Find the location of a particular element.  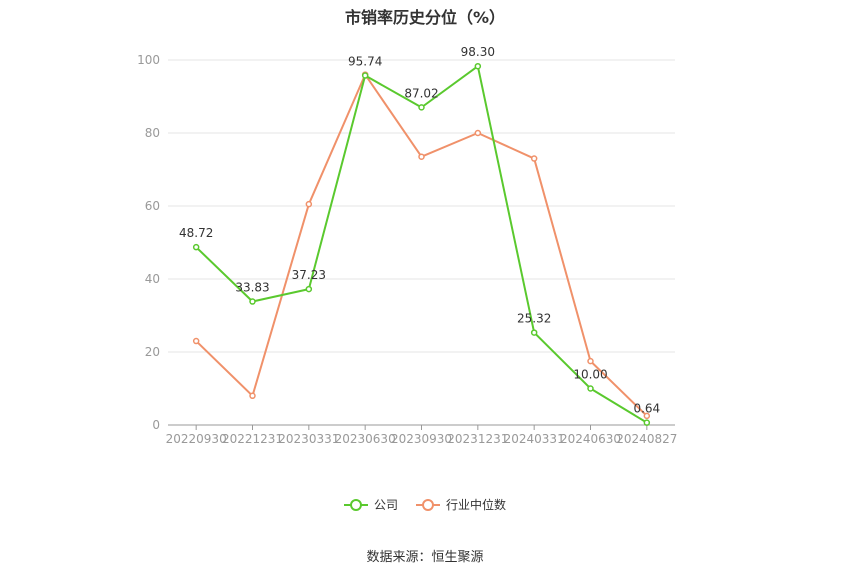

data-label-company-20240630: 10.00 is located at coordinates (590, 375).